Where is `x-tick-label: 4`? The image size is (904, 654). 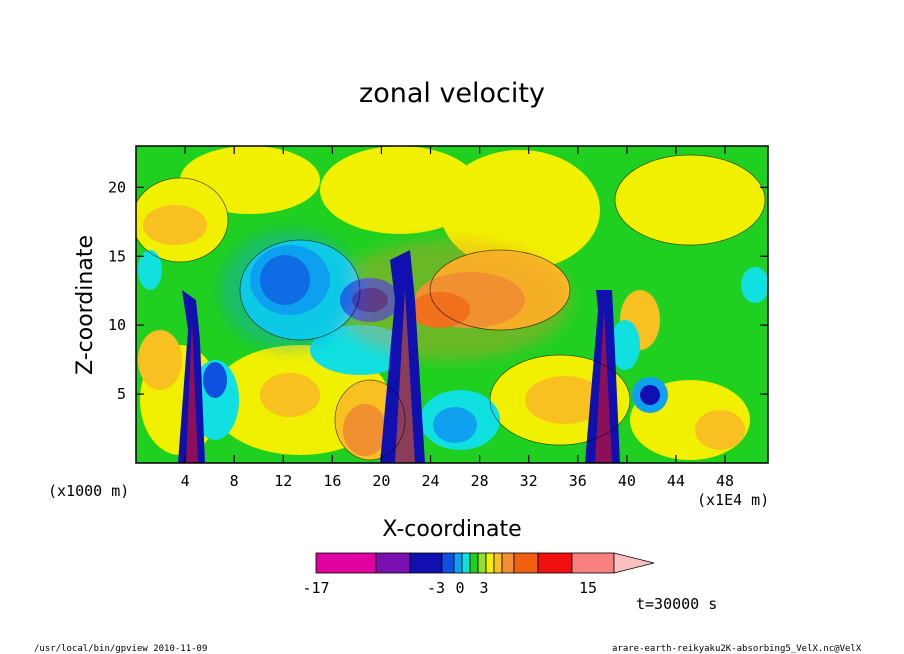
x-tick-label: 4 is located at coordinates (185, 481).